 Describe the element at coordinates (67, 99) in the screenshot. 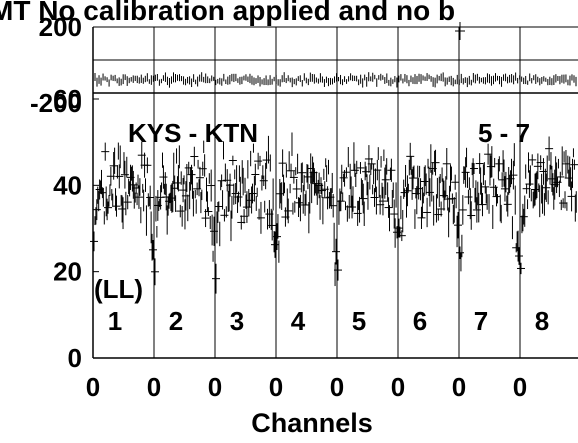

I see `amp-y-tick-label: 60` at that location.